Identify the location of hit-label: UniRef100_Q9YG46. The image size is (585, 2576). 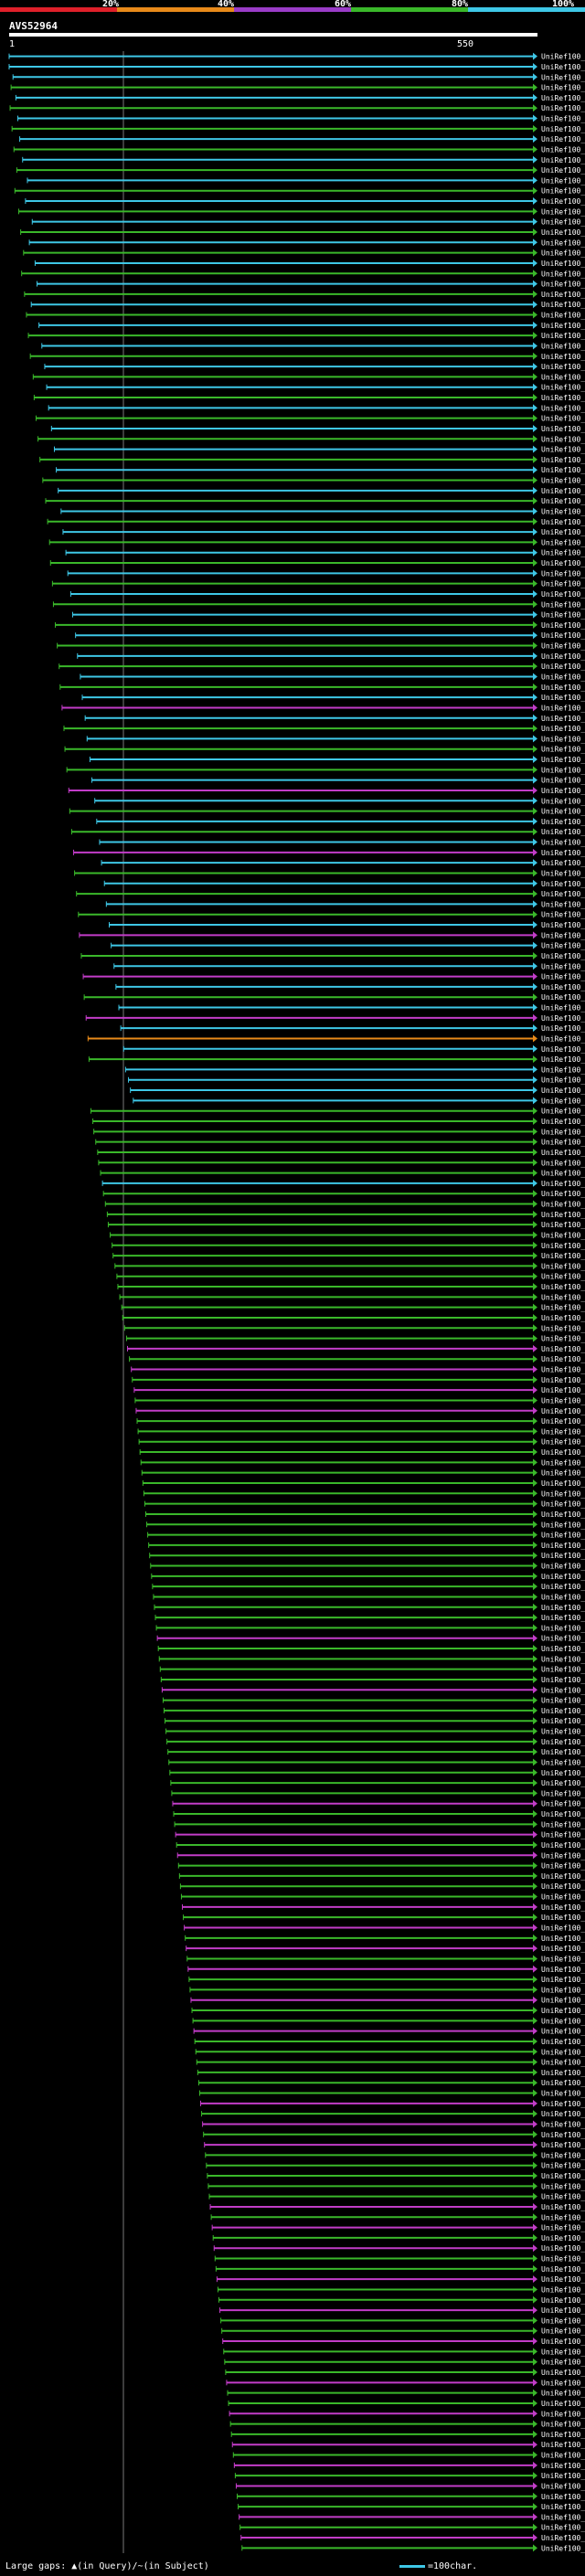
(563, 2083).